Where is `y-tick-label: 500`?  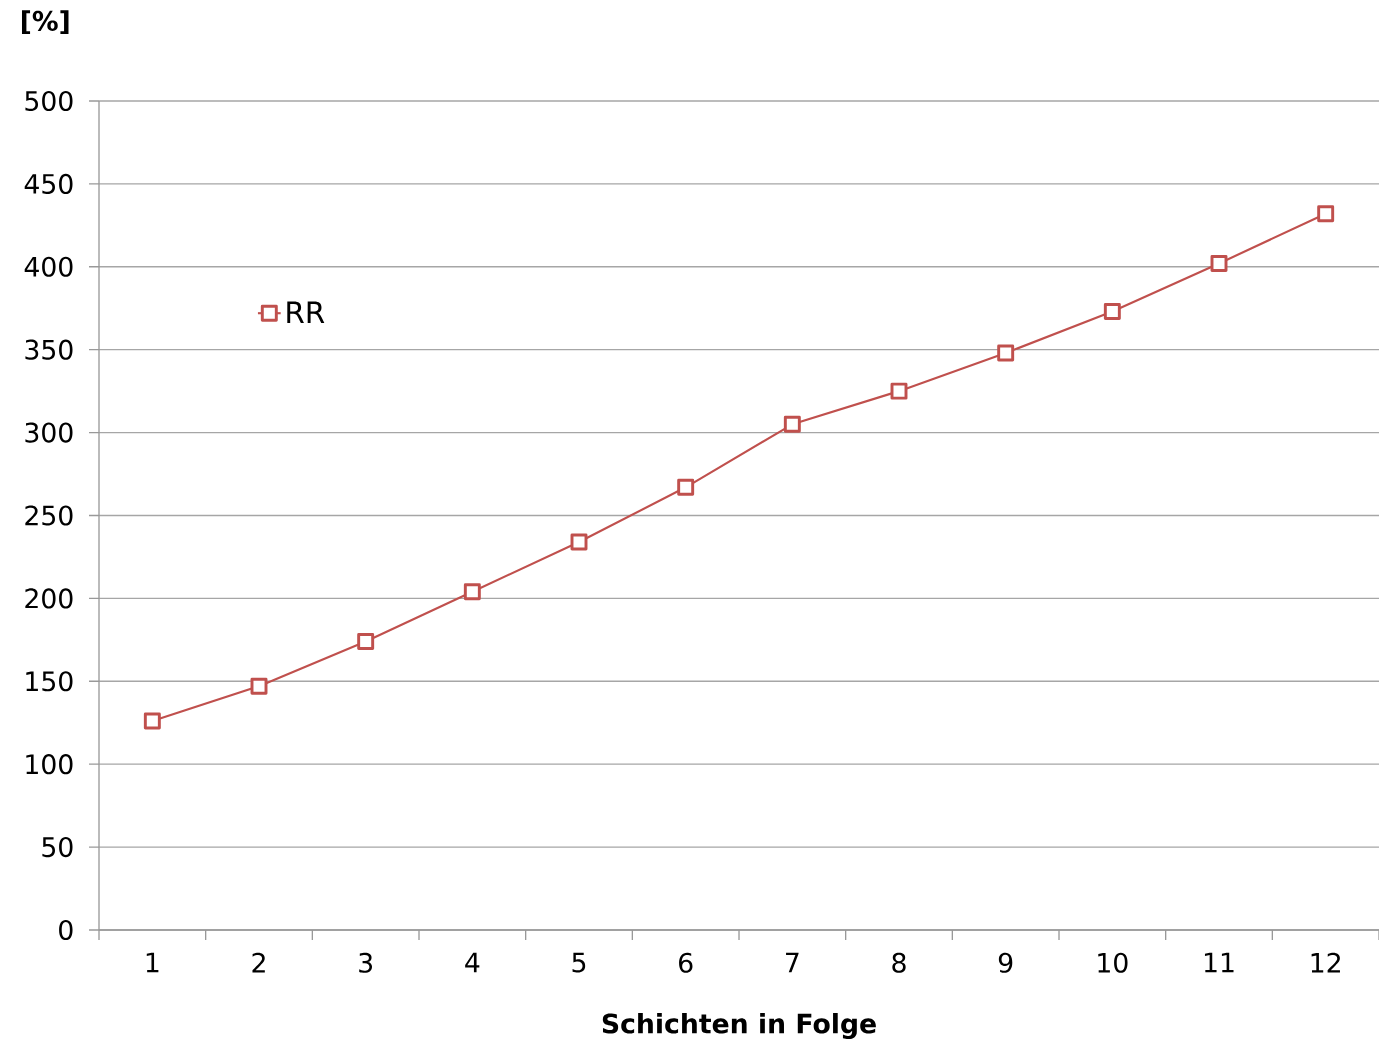
y-tick-label: 500 is located at coordinates (49, 101).